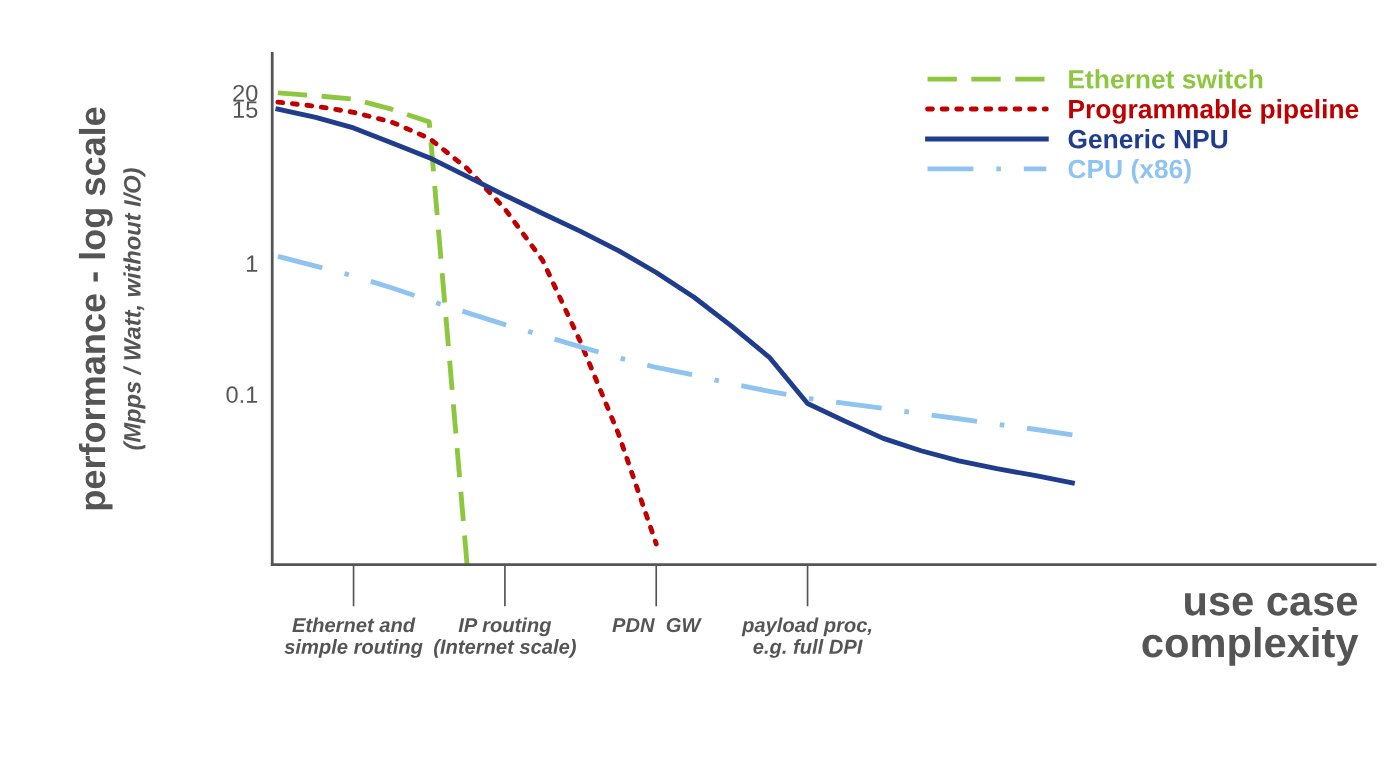 Image resolution: width=1396 pixels, height=763 pixels. I want to click on y-tick-label: 1, so click(252, 263).